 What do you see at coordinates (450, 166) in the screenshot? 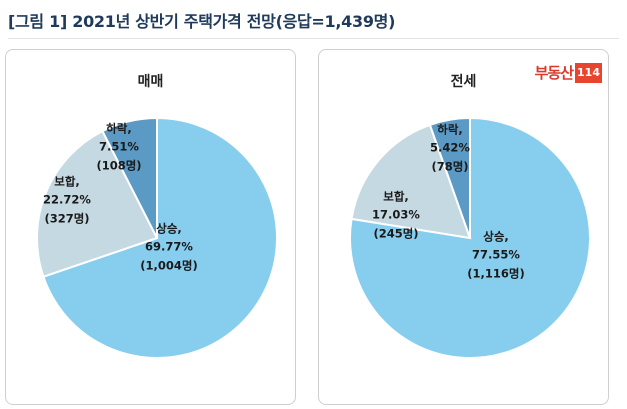
I see `slice-count: (78명)` at bounding box center [450, 166].